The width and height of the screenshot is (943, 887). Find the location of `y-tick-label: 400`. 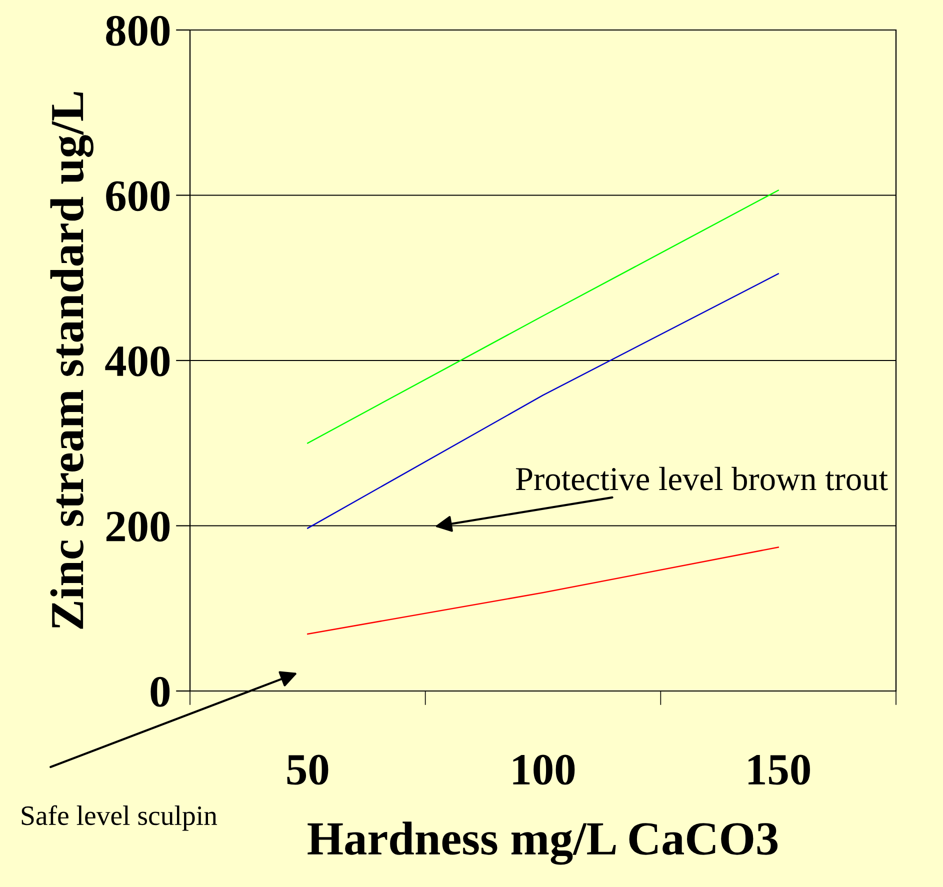

y-tick-label: 400 is located at coordinates (137, 361).